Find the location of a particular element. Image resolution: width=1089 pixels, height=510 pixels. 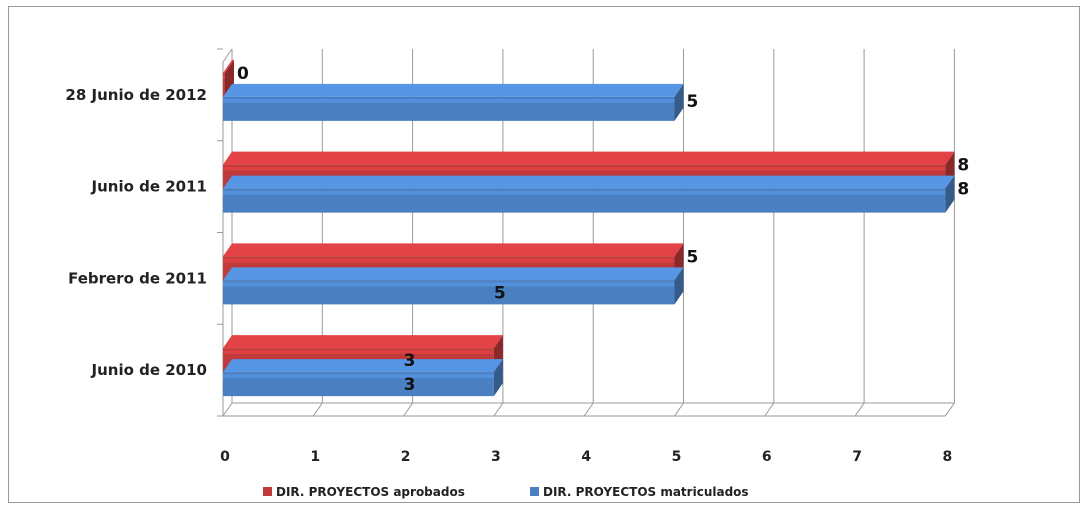

bar-aprobados-1-highlight is located at coordinates (449, 260).